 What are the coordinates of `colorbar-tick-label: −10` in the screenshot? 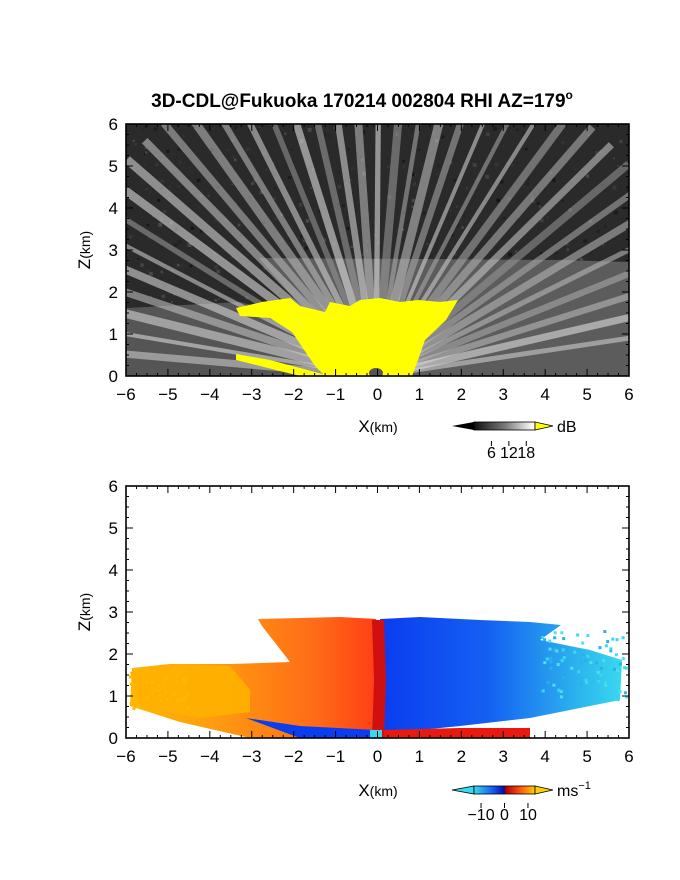 It's located at (480, 815).